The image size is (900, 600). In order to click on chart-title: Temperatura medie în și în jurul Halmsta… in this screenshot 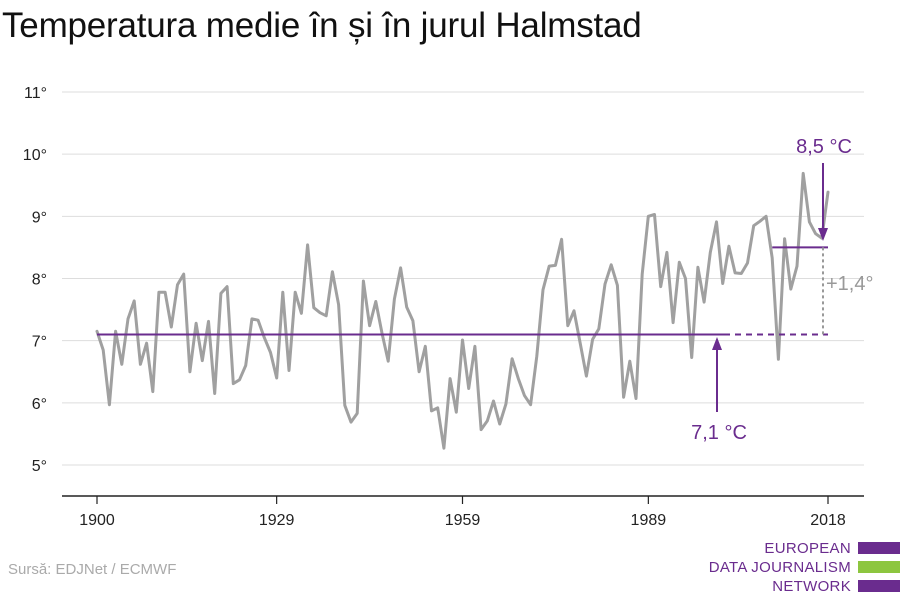, I will do `click(322, 25)`.